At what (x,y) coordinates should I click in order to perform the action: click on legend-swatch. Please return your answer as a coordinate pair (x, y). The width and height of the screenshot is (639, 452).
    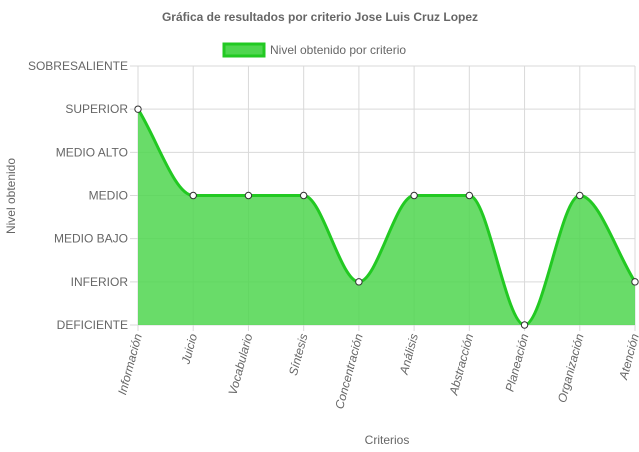
    Looking at the image, I should click on (244, 50).